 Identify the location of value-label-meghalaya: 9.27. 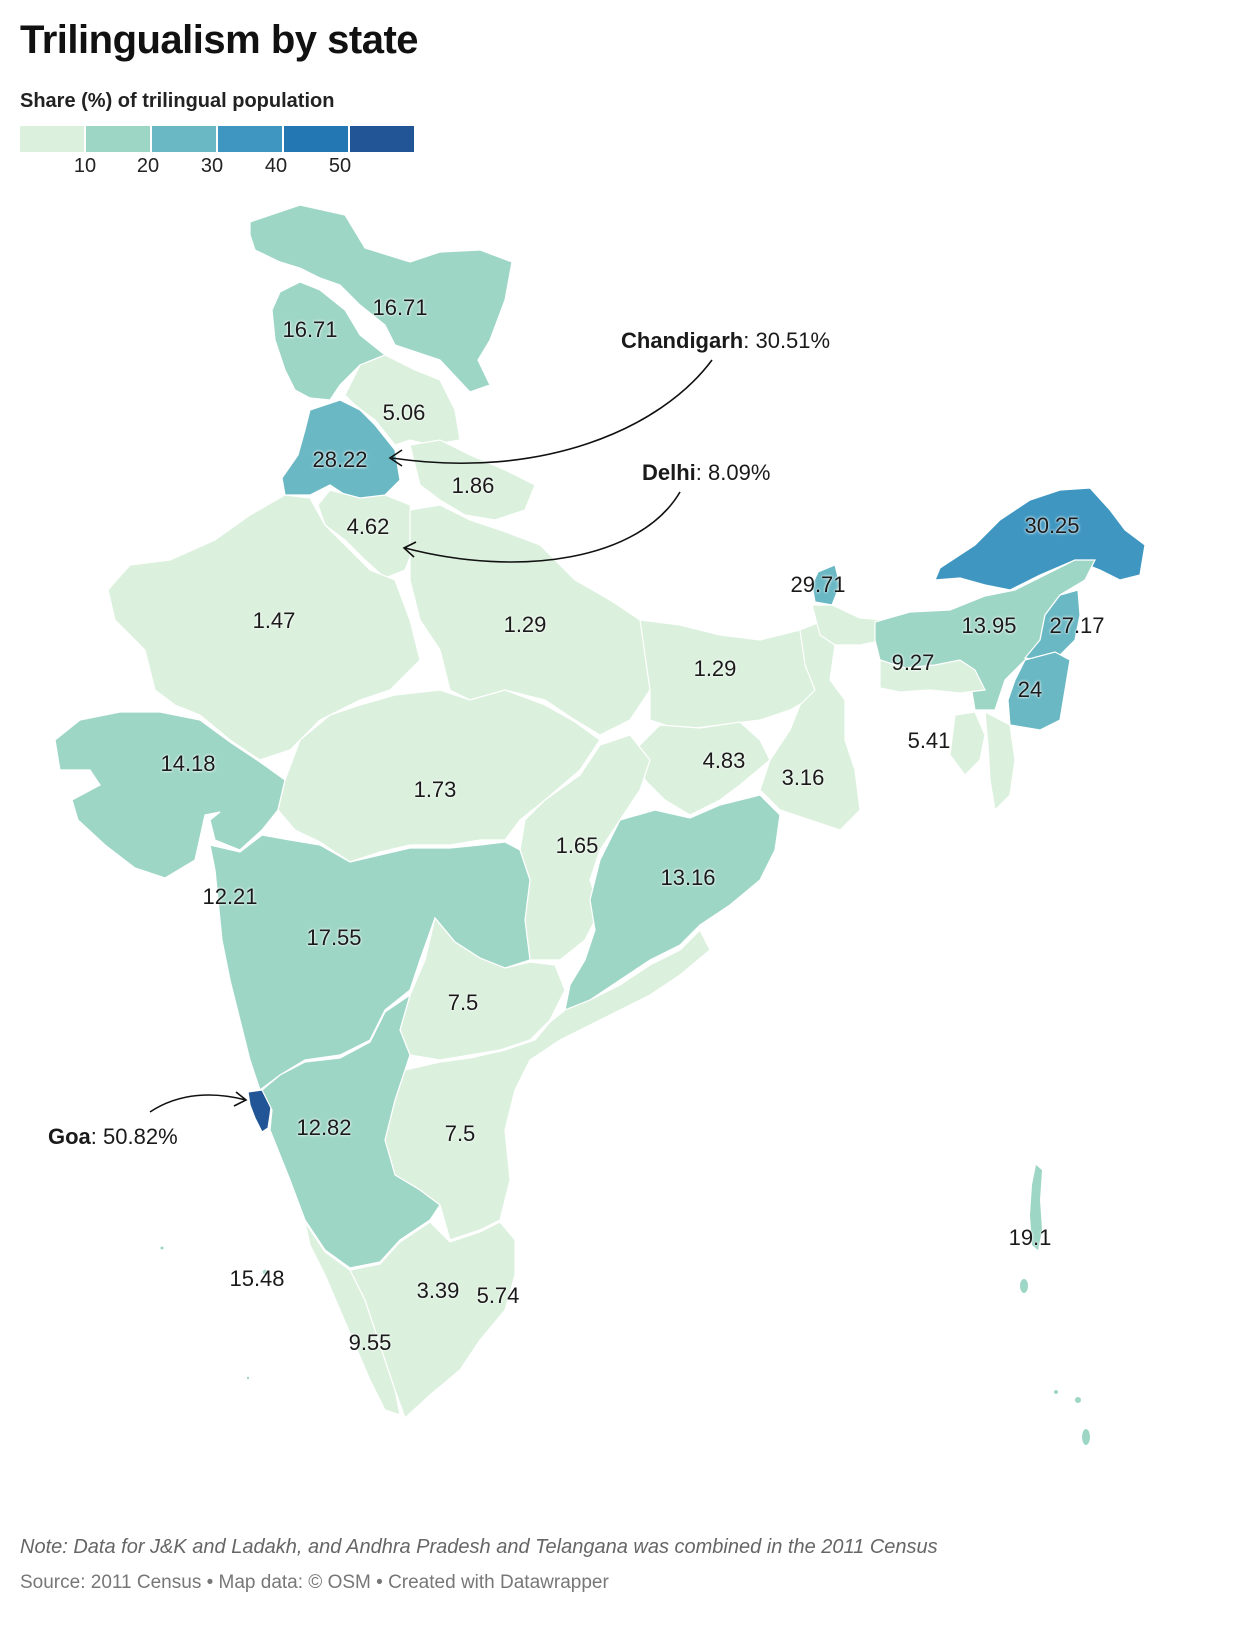
(913, 662).